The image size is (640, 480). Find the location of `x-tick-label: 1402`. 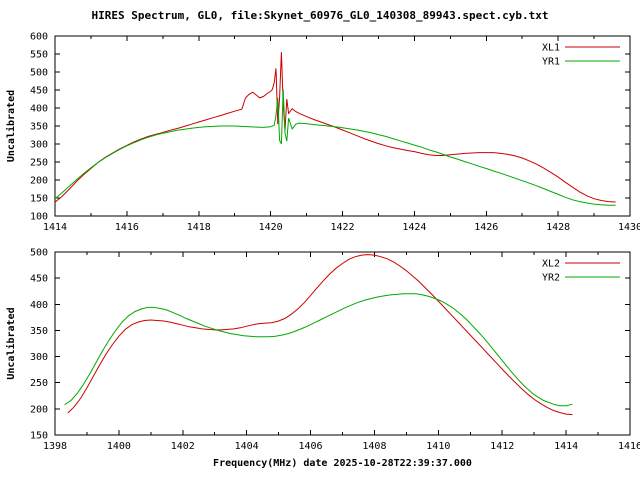

x-tick-label: 1402 is located at coordinates (183, 446).